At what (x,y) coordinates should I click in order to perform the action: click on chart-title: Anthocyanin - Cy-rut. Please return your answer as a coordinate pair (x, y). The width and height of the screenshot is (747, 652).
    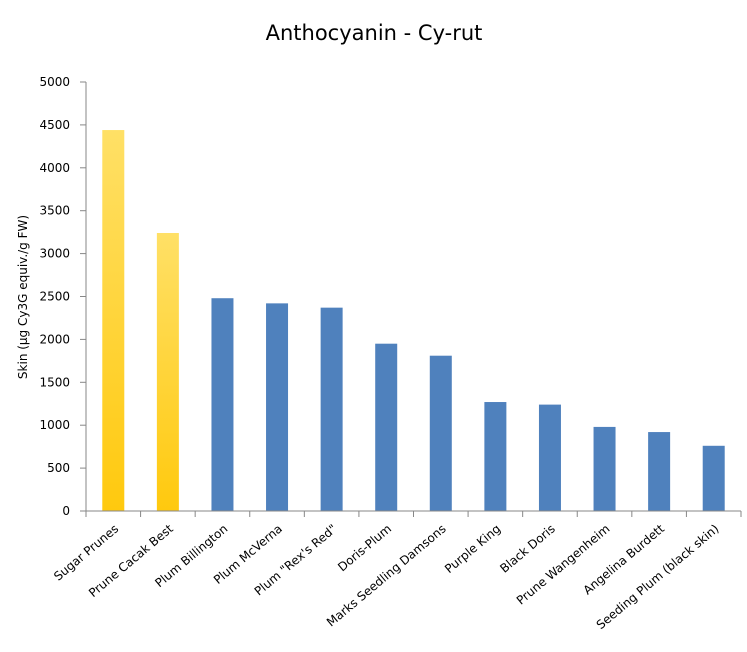
    Looking at the image, I should click on (374, 33).